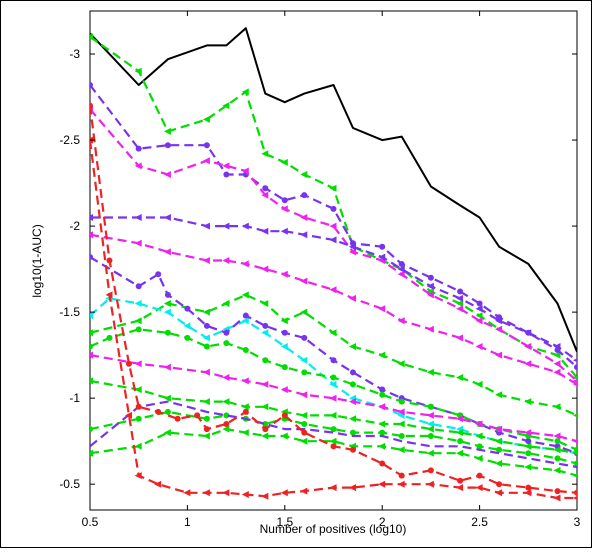 This screenshot has width=592, height=552. I want to click on series-line, so click(333, 437).